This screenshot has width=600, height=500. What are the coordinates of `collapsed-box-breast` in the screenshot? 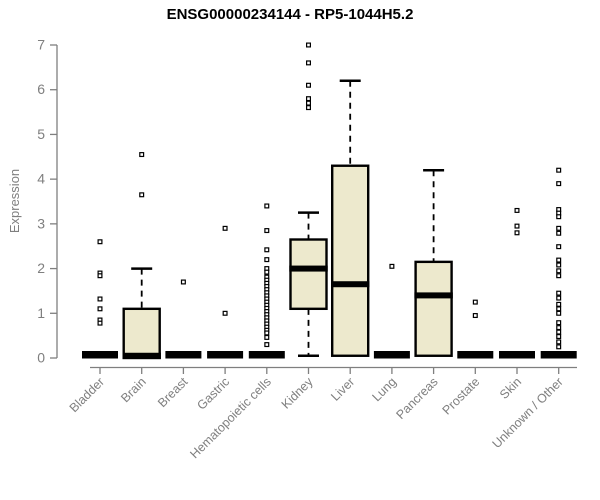 It's located at (183, 355).